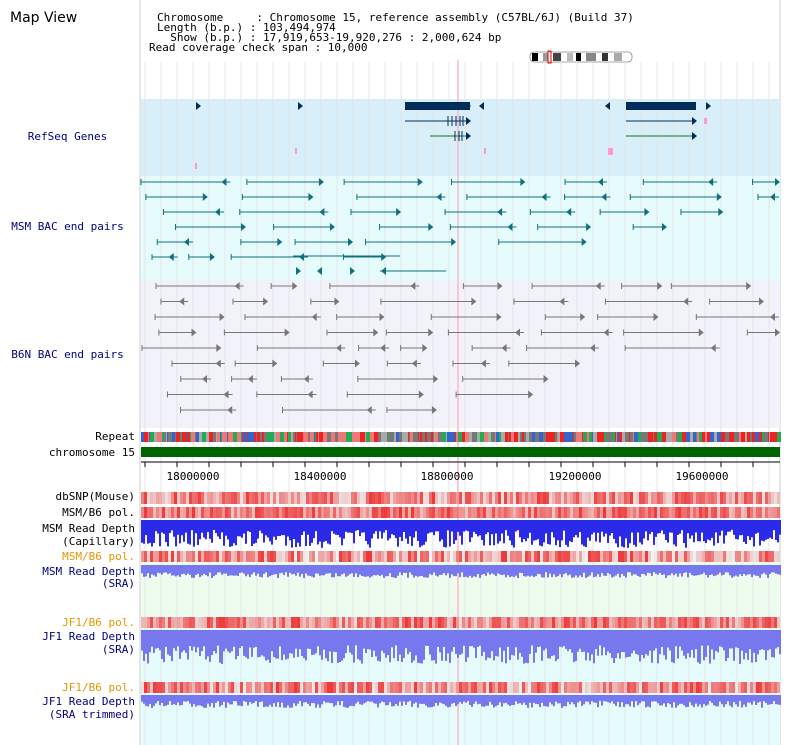 The image size is (800, 745). What do you see at coordinates (67, 354) in the screenshot?
I see `track-label-b6n-bac: B6N BAC end pairs` at bounding box center [67, 354].